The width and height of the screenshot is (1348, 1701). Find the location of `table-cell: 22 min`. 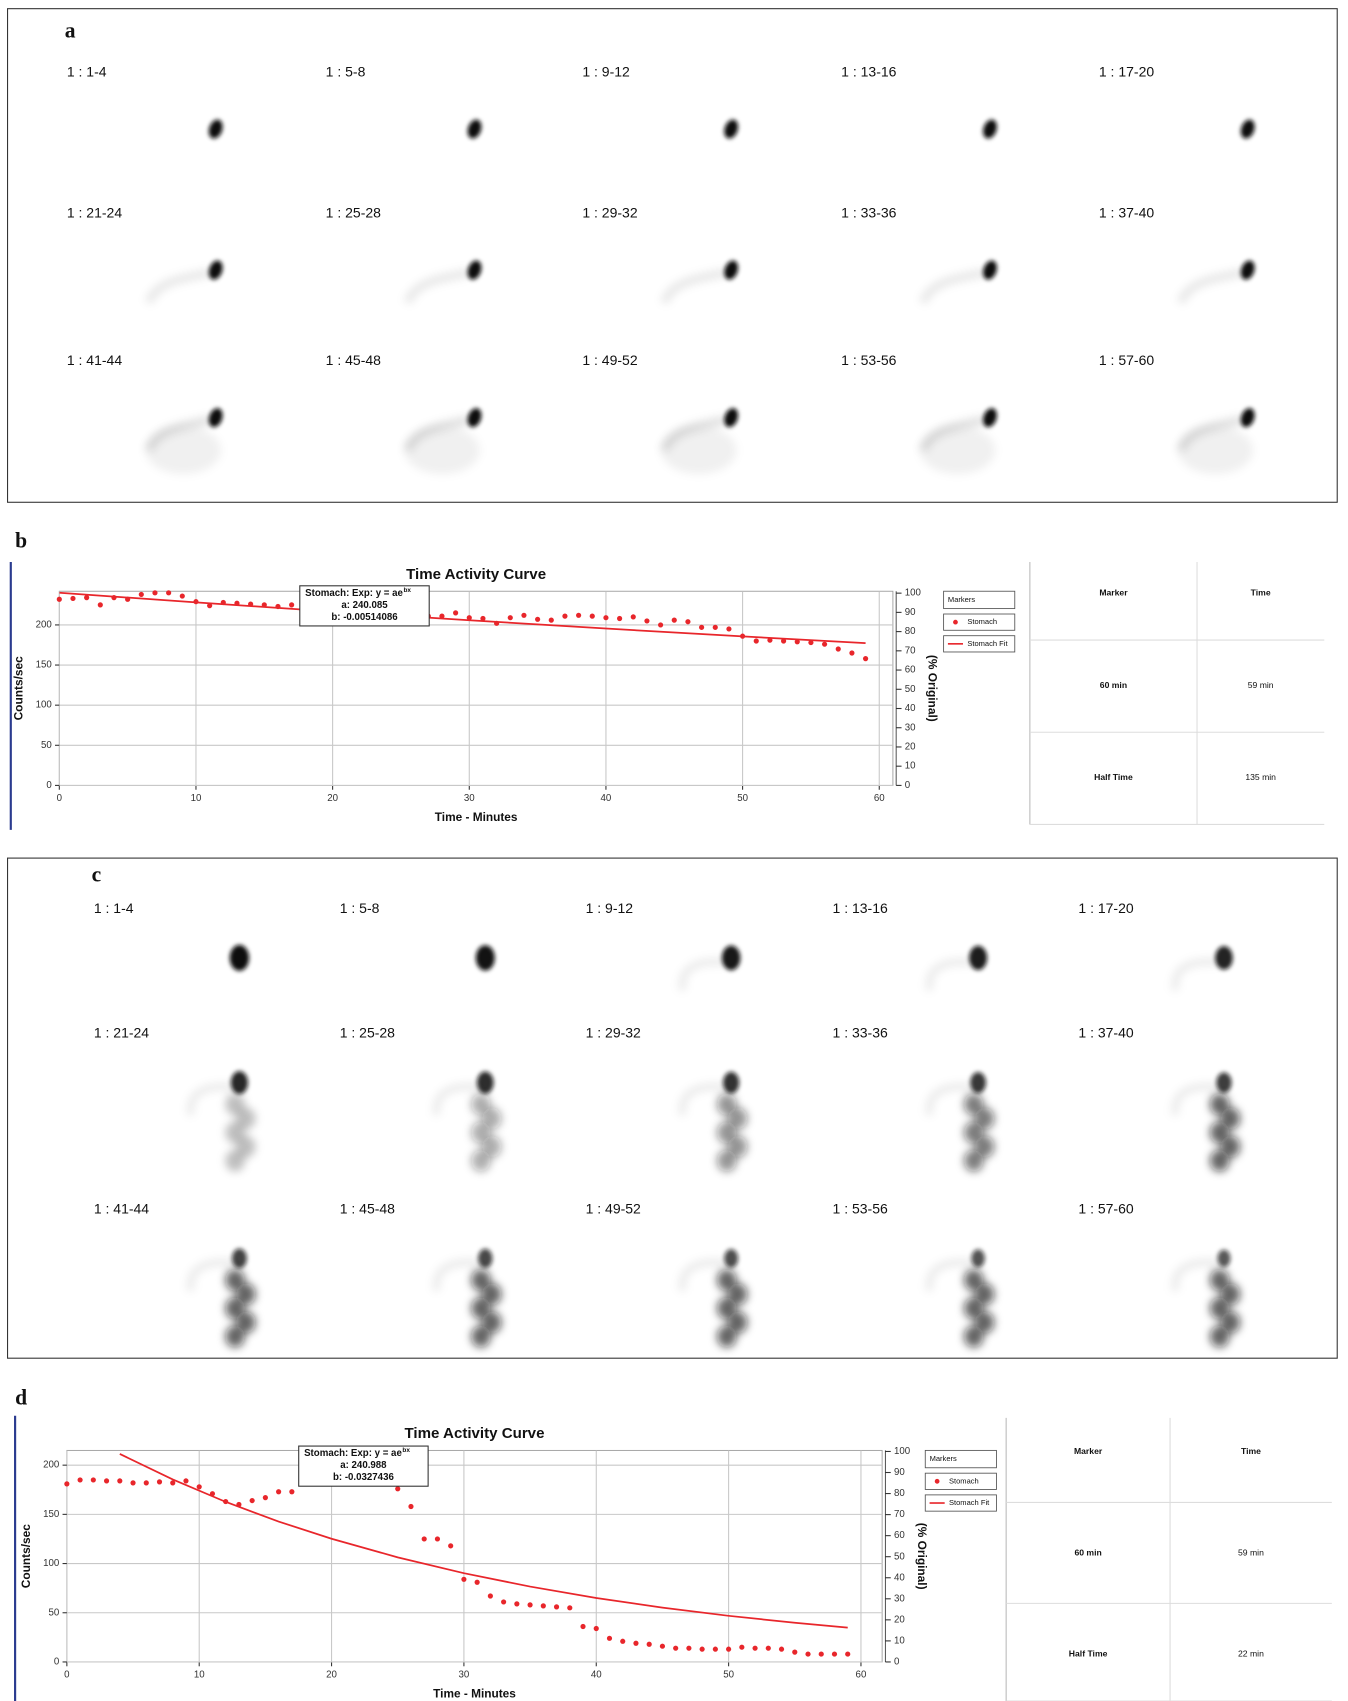

table-cell: 22 min is located at coordinates (1251, 1654).